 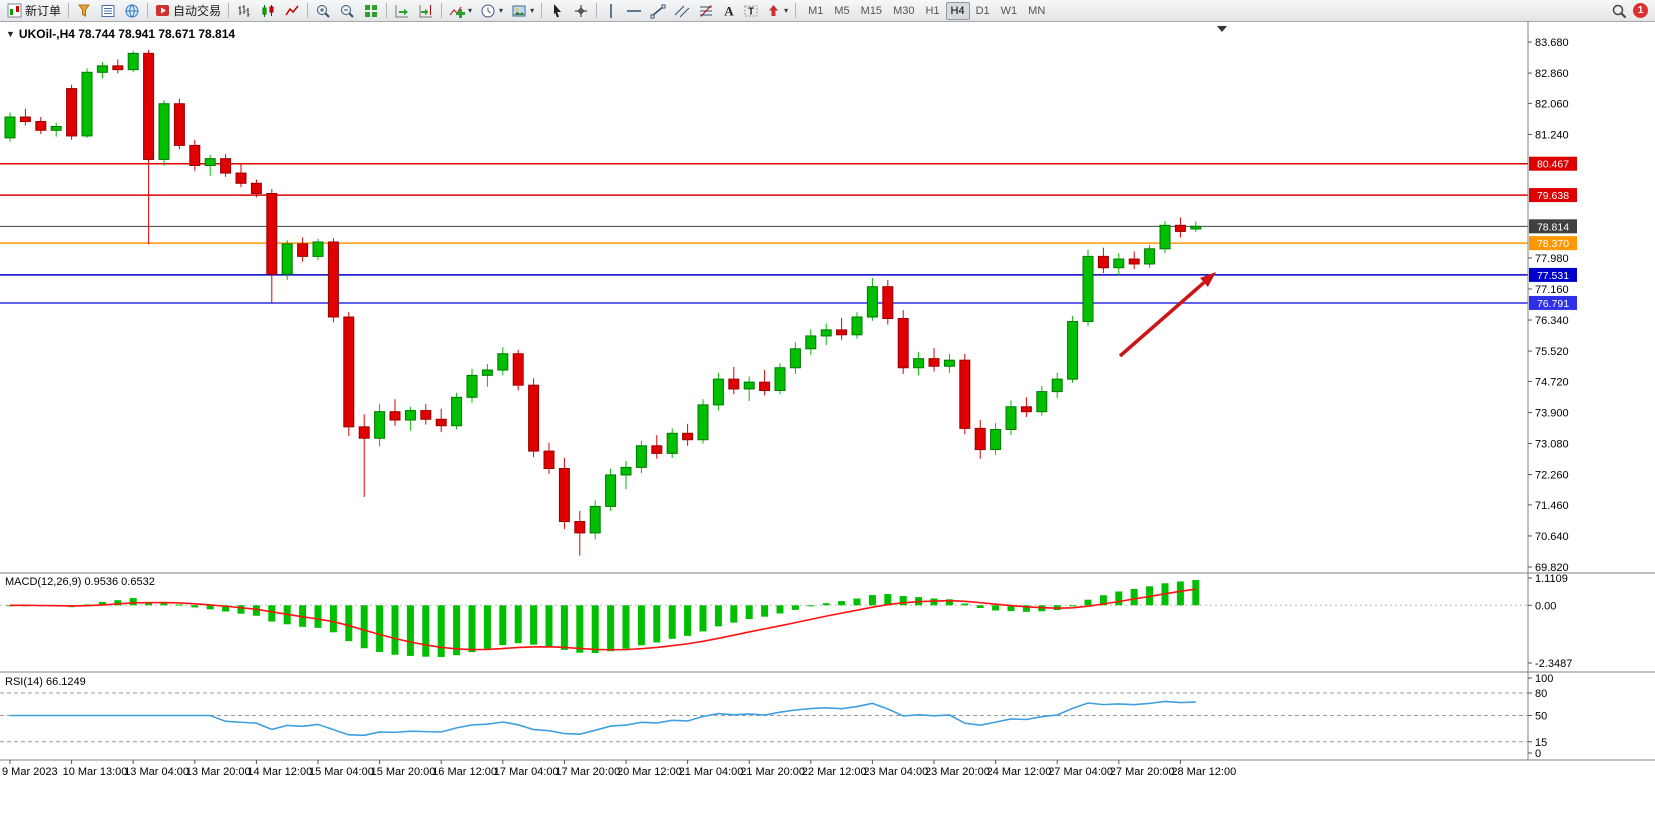 What do you see at coordinates (526, 772) in the screenshot?
I see `time-axis-label: 17 Mar 04:00` at bounding box center [526, 772].